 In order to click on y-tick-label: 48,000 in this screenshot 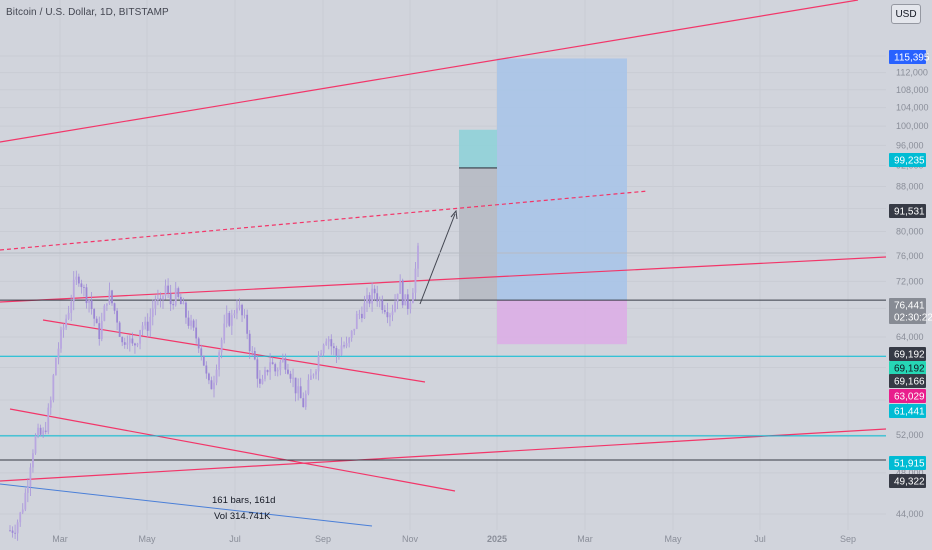, I will do `click(910, 473)`.